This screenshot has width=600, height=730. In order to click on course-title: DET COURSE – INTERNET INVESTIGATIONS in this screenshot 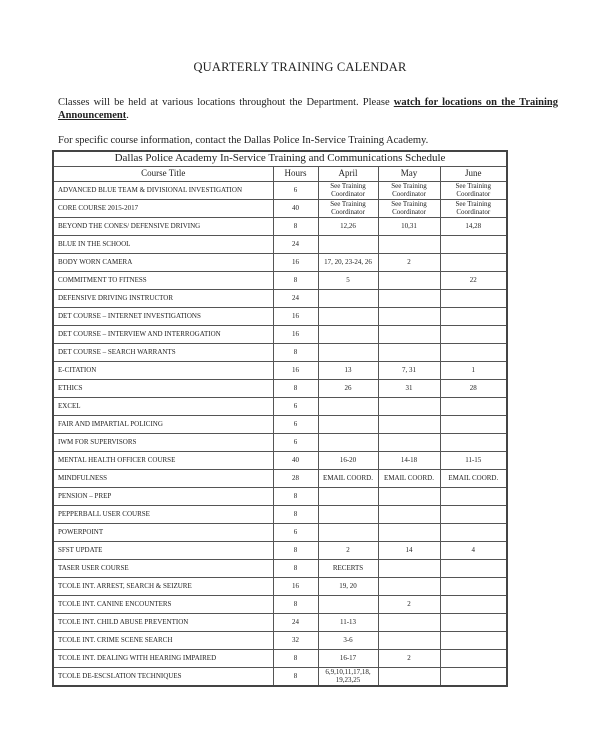, I will do `click(163, 316)`.